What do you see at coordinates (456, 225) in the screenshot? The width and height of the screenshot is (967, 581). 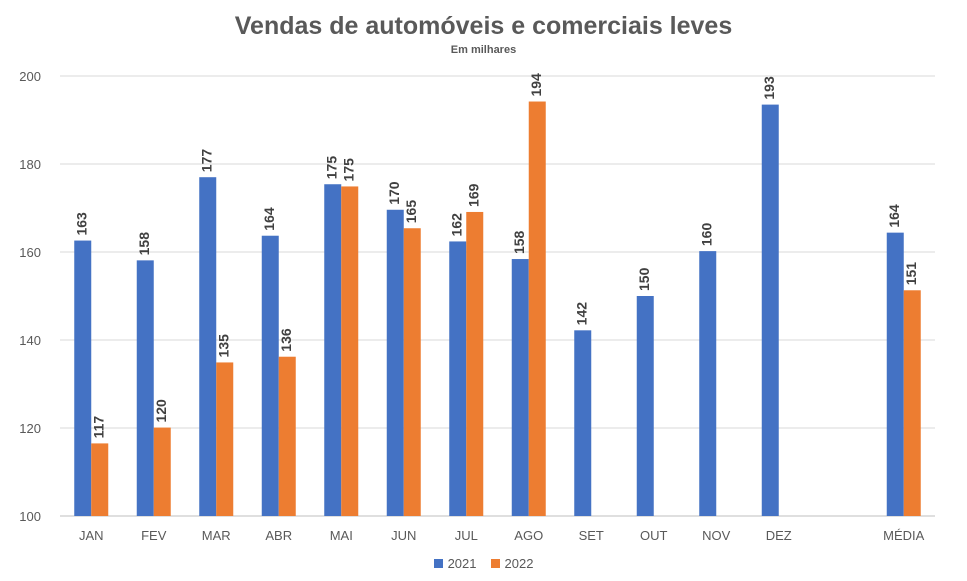 I see `data-label: 162` at bounding box center [456, 225].